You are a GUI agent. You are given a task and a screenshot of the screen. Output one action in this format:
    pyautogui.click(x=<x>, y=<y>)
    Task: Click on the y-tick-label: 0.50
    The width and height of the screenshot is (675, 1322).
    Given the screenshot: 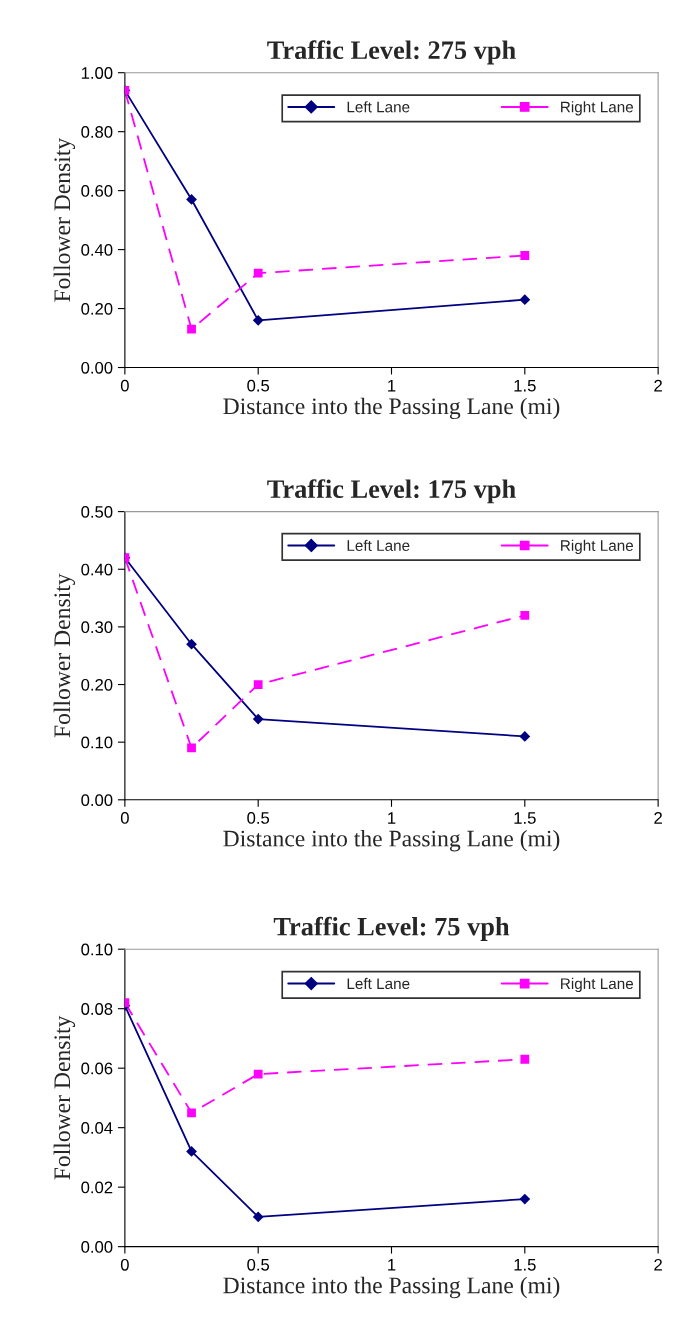 What is the action you would take?
    pyautogui.click(x=97, y=512)
    